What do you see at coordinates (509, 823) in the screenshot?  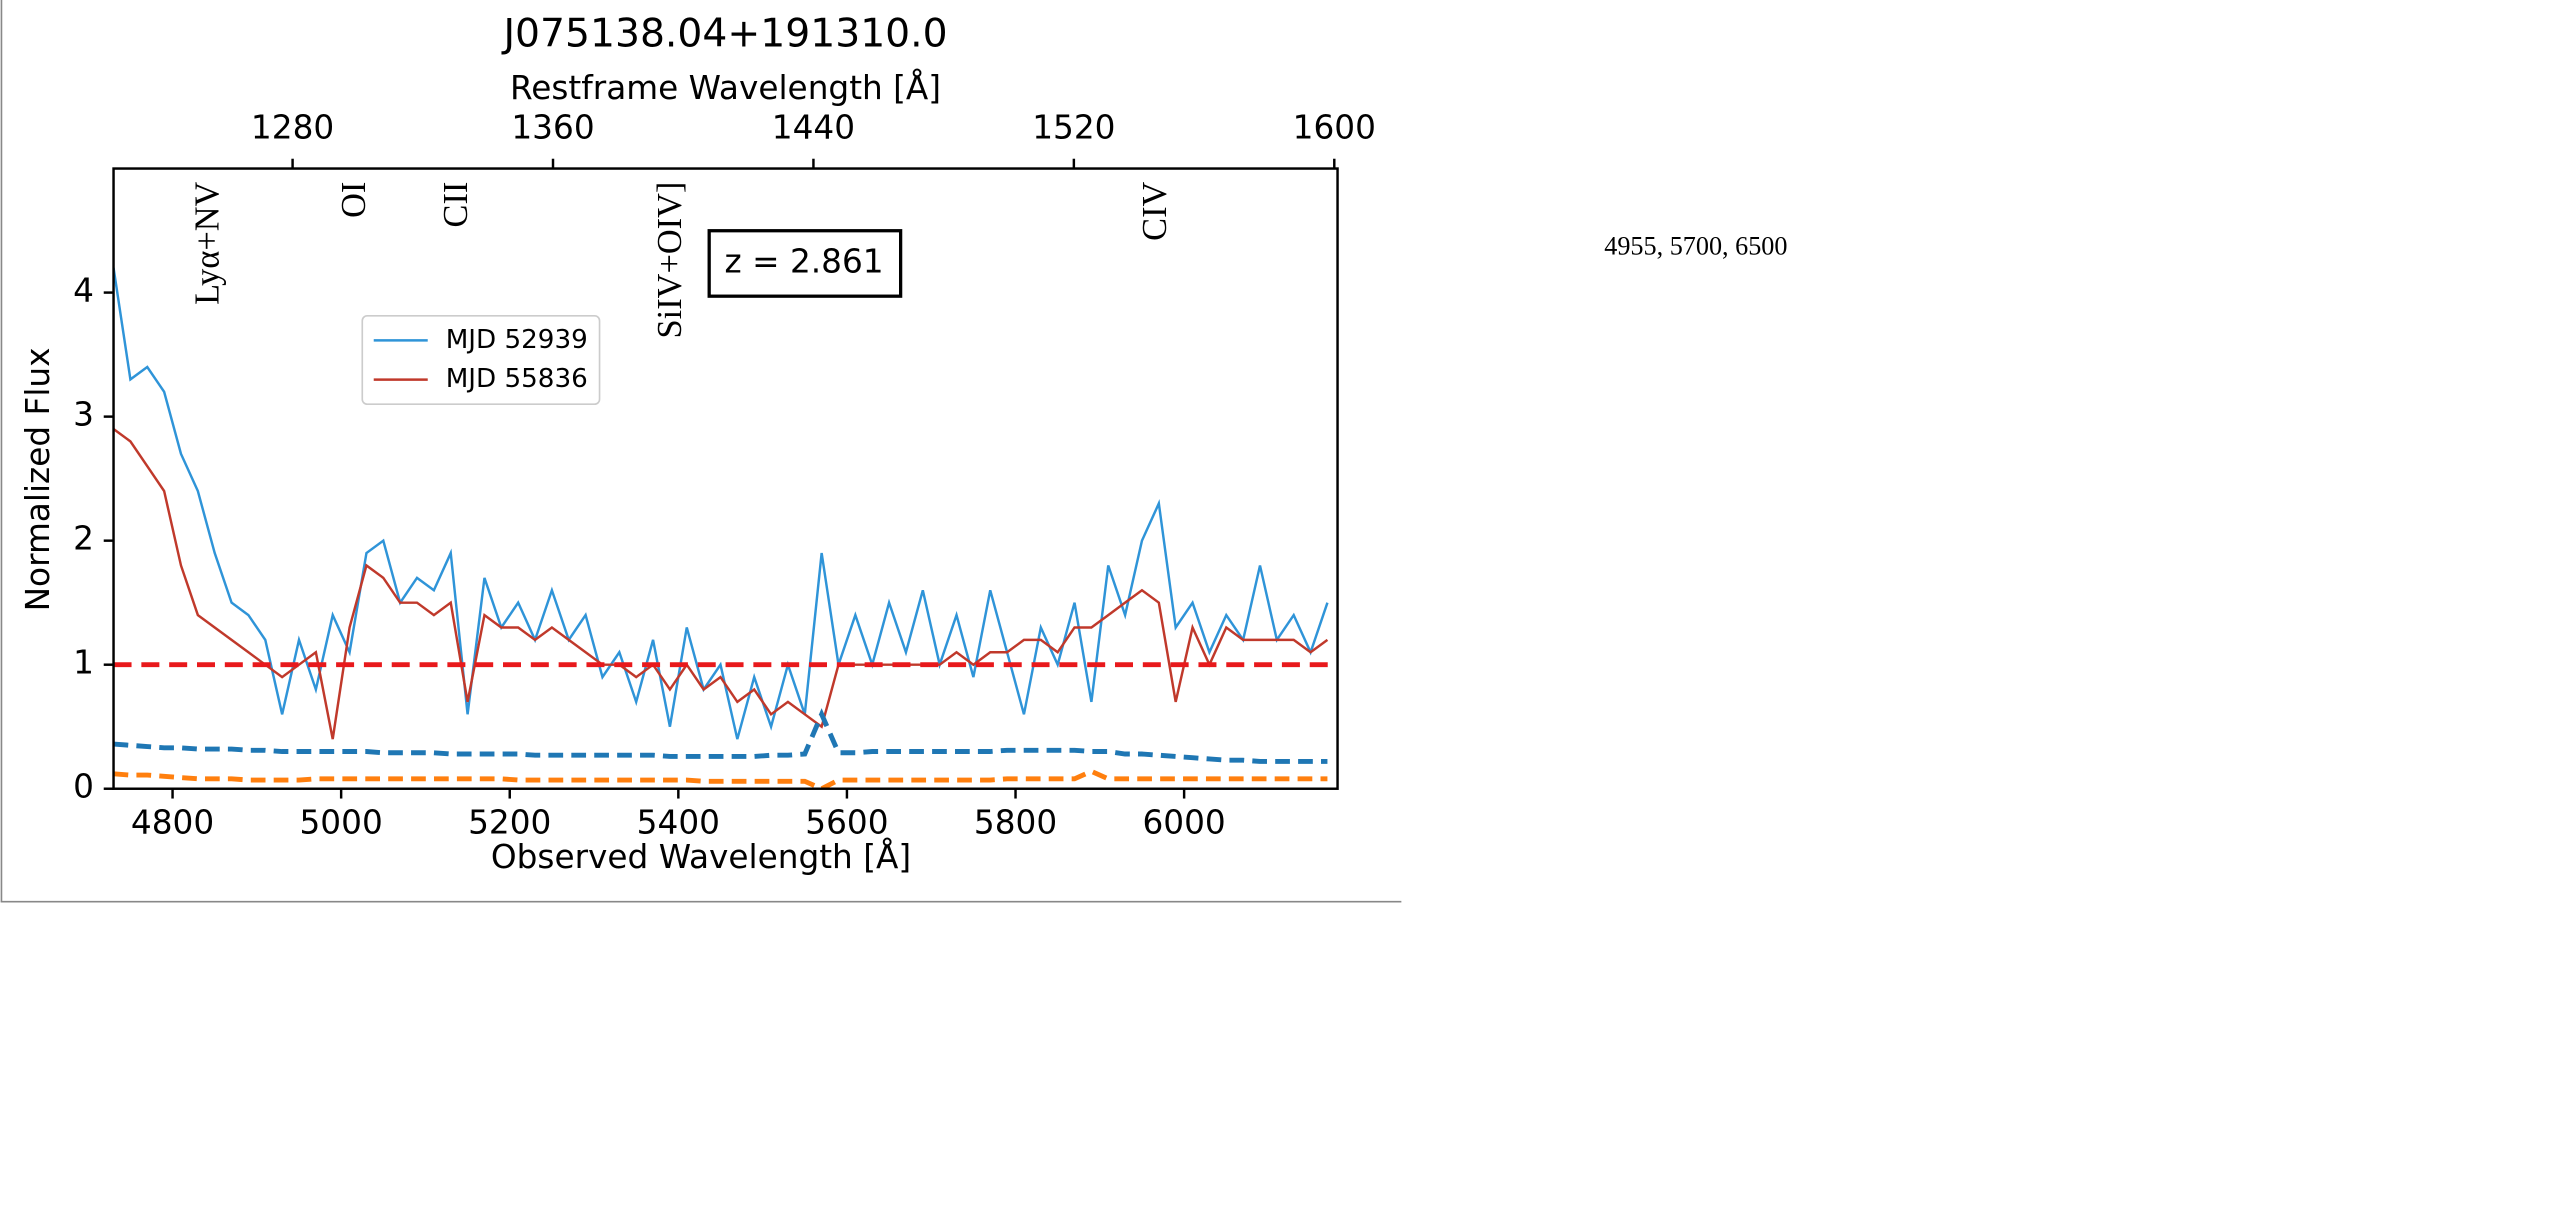 I see `x-tick-label: 5200` at bounding box center [509, 823].